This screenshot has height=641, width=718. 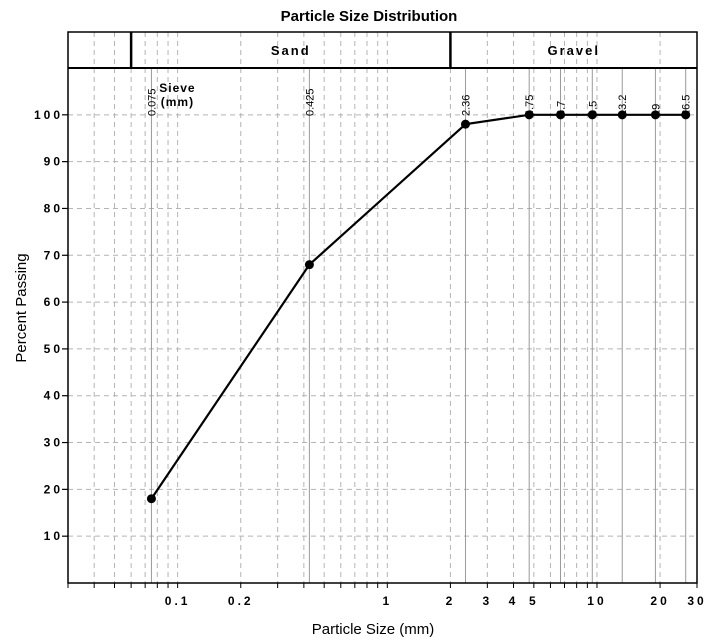 I want to click on sieve-header-label: Sieve, so click(x=177, y=88).